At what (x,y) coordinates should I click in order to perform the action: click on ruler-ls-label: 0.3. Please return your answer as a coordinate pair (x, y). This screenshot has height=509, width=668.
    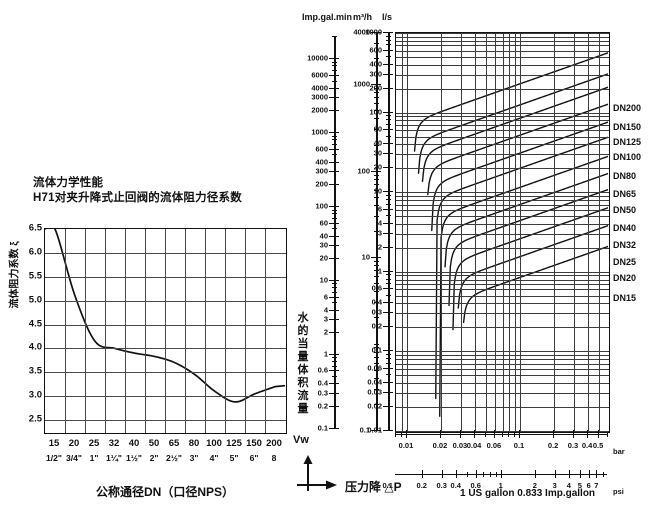
    Looking at the image, I should click on (376, 312).